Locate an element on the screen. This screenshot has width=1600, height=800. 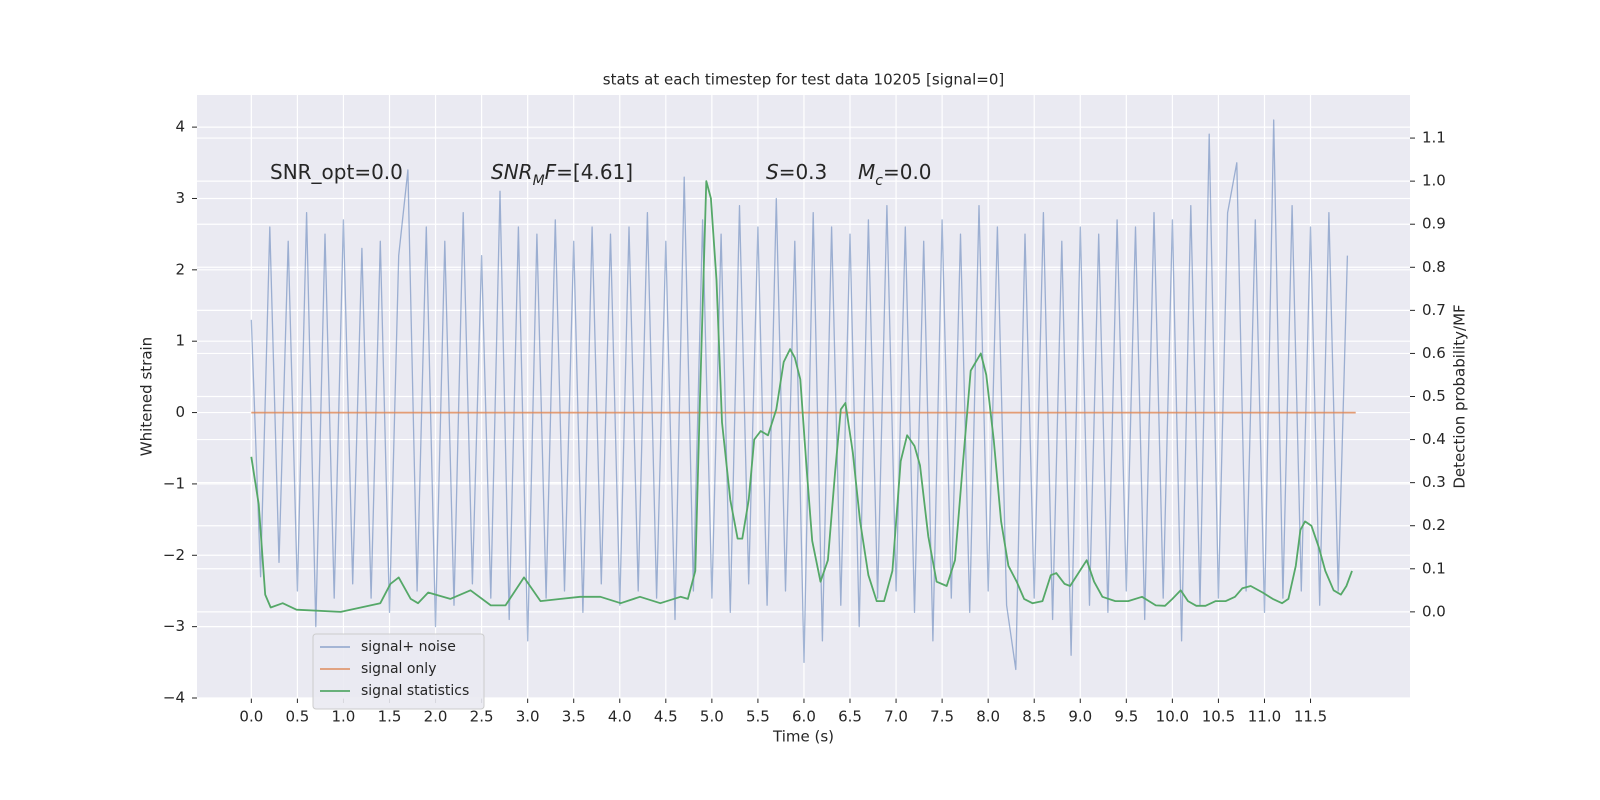
annotation-part: =[4.61] is located at coordinates (594, 172).